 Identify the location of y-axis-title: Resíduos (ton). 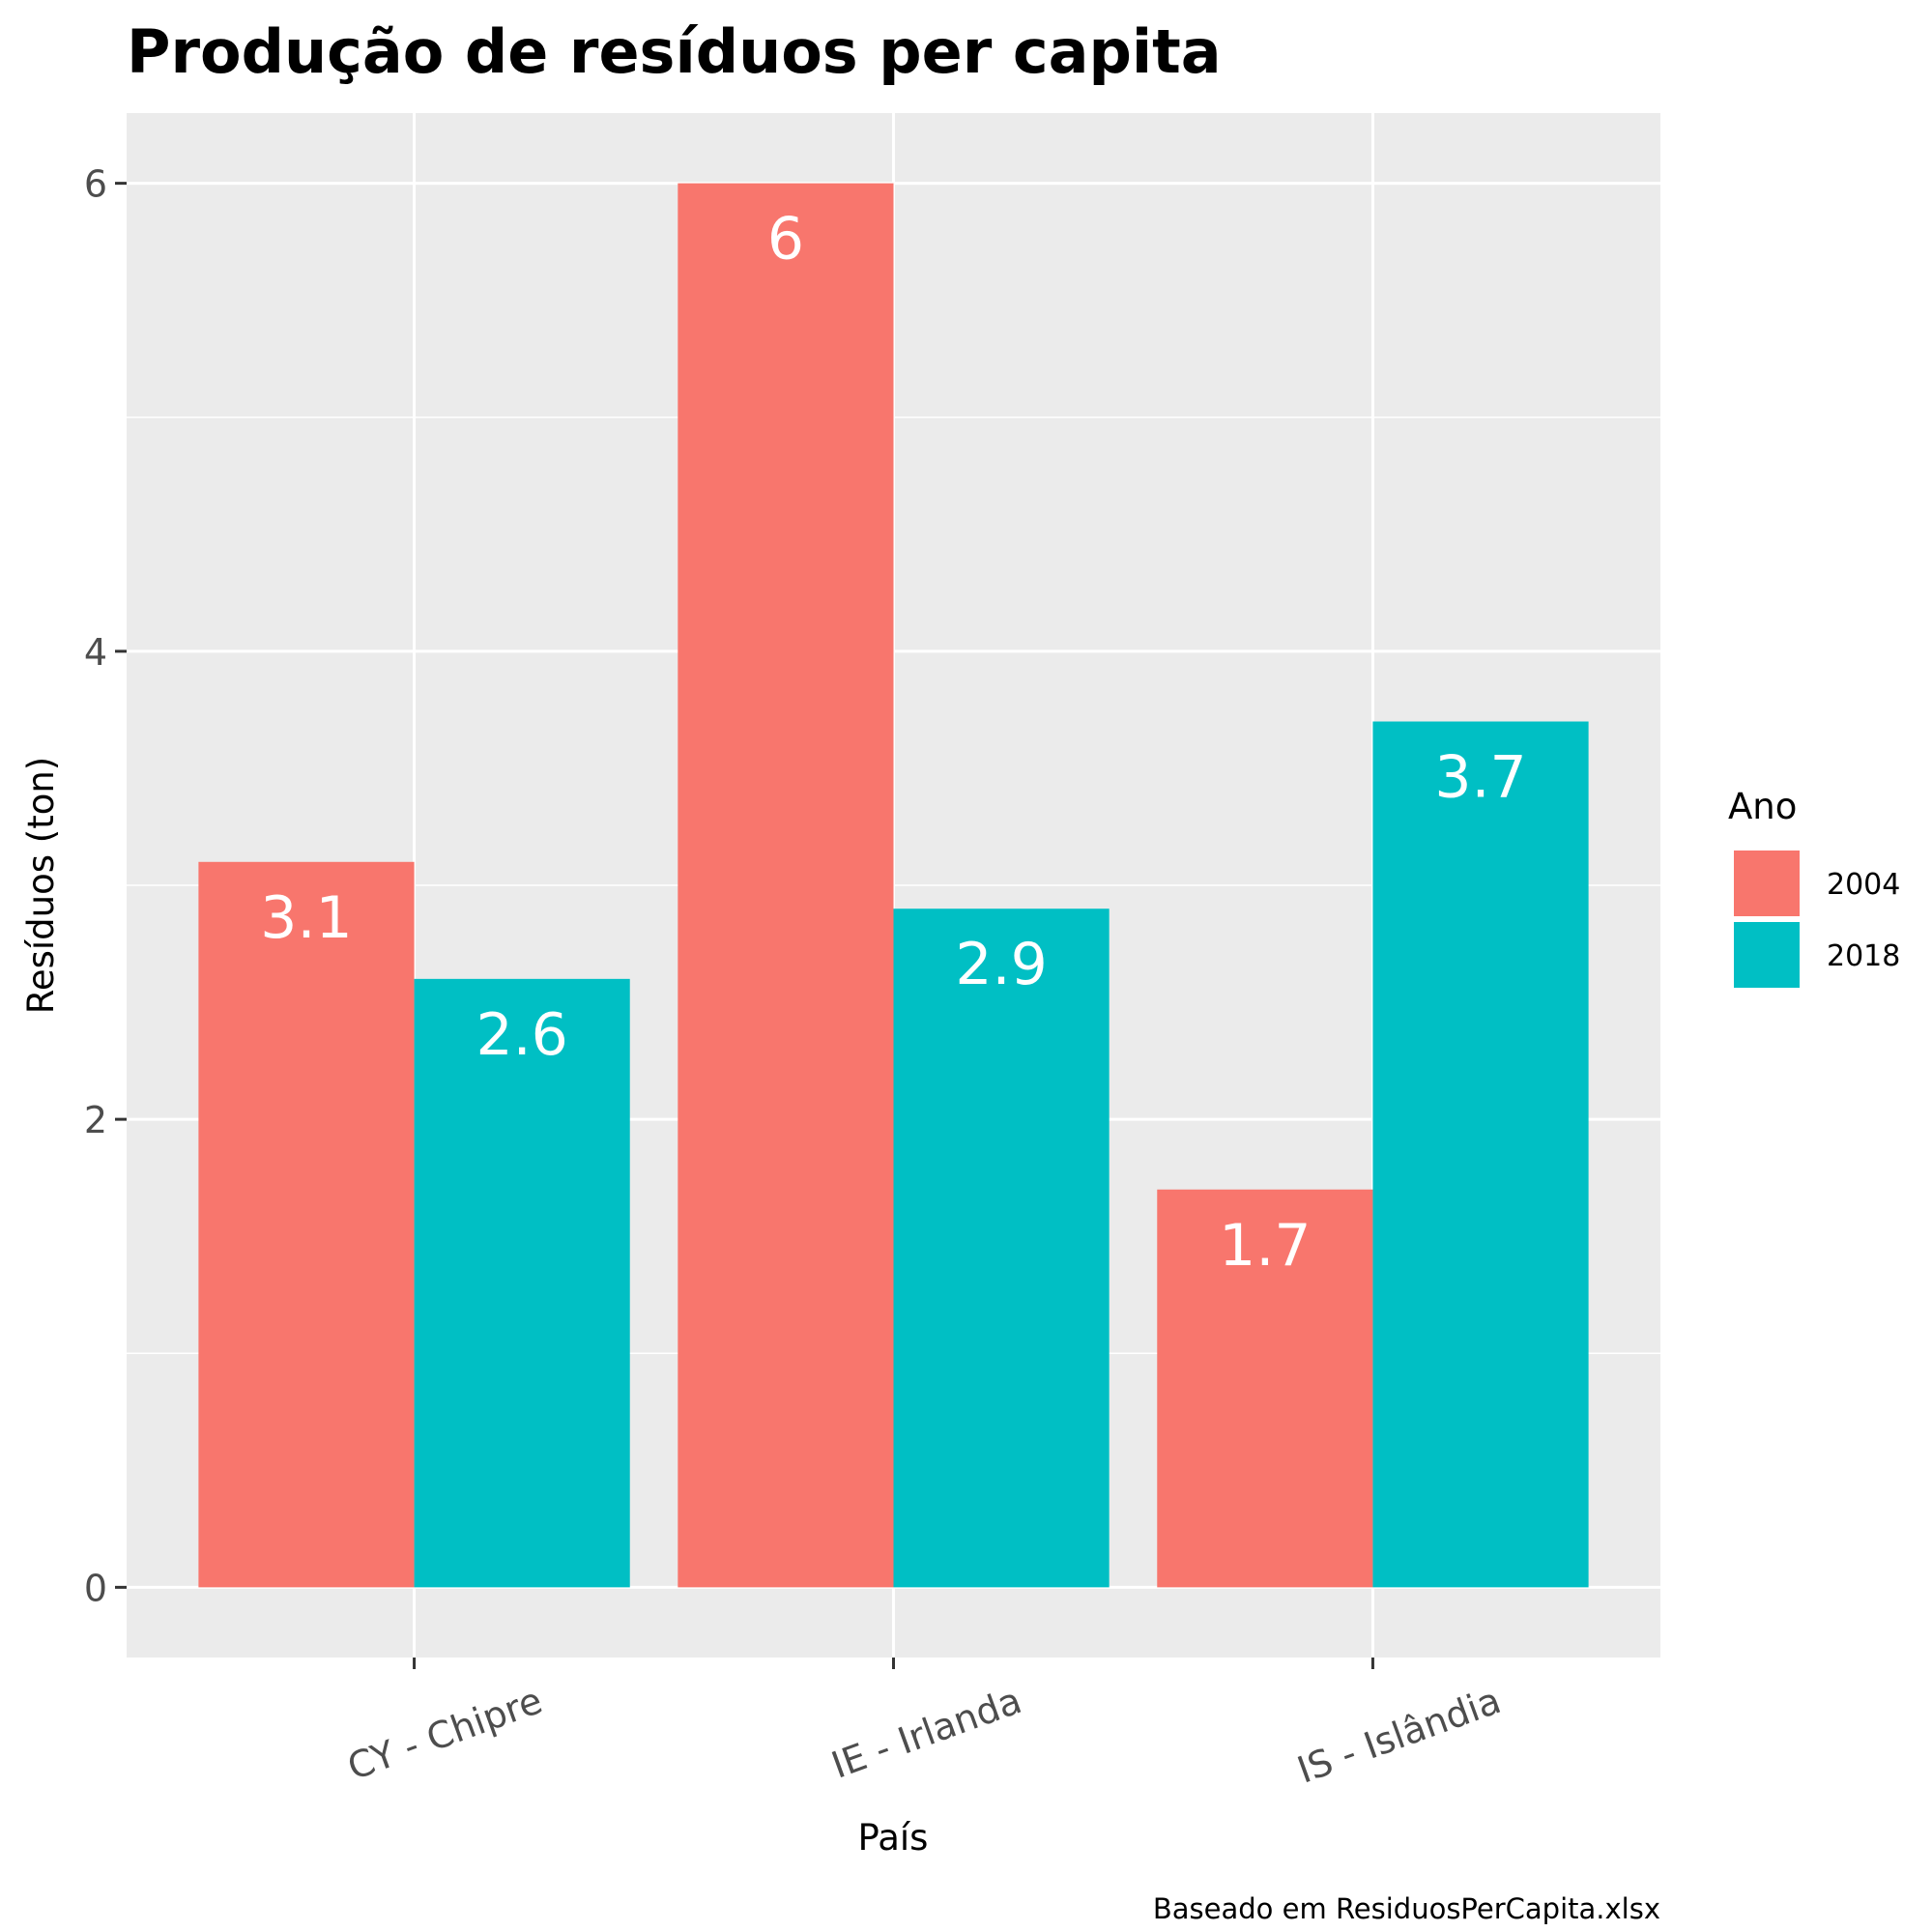
(41, 885).